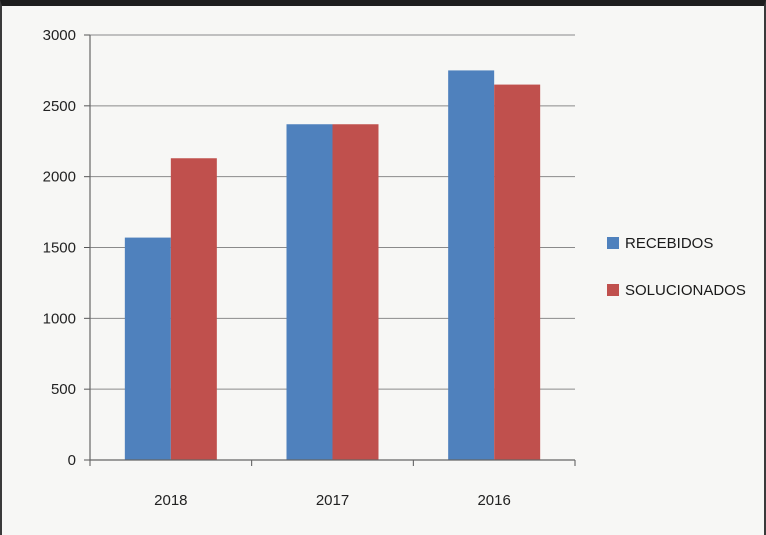  I want to click on x-tick-label: 2018, so click(170, 500).